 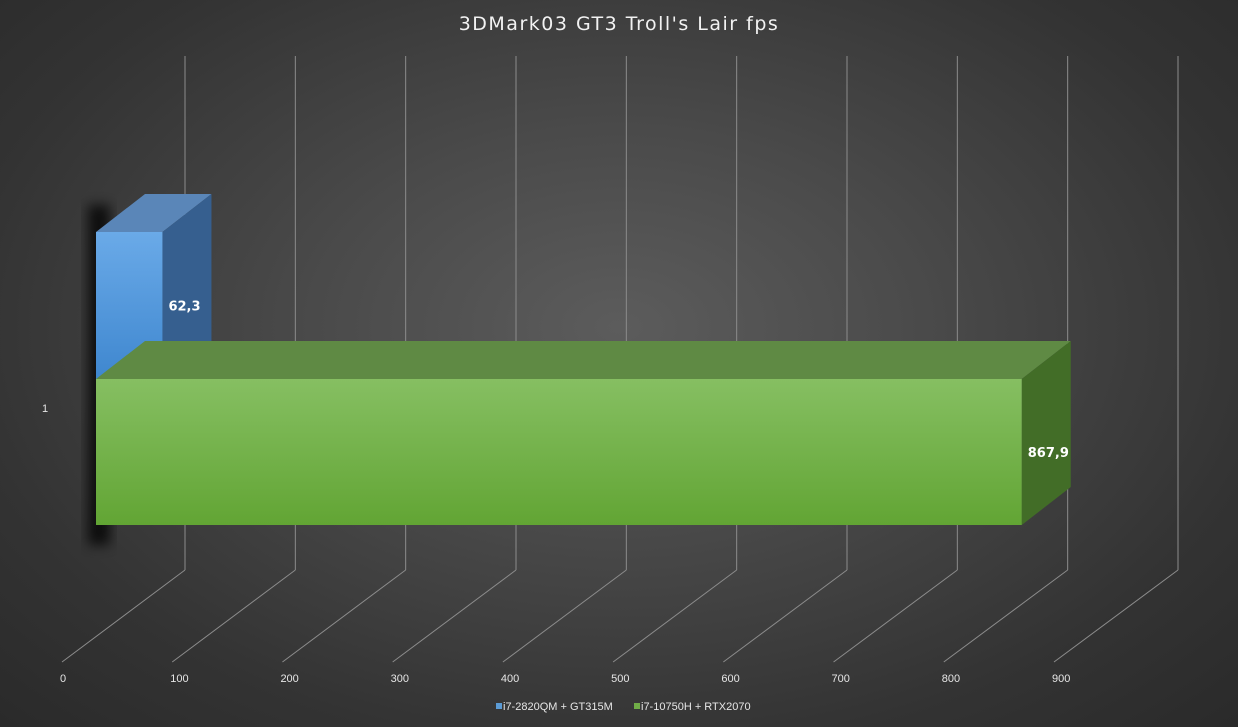 What do you see at coordinates (620, 679) in the screenshot?
I see `tick-label: 500` at bounding box center [620, 679].